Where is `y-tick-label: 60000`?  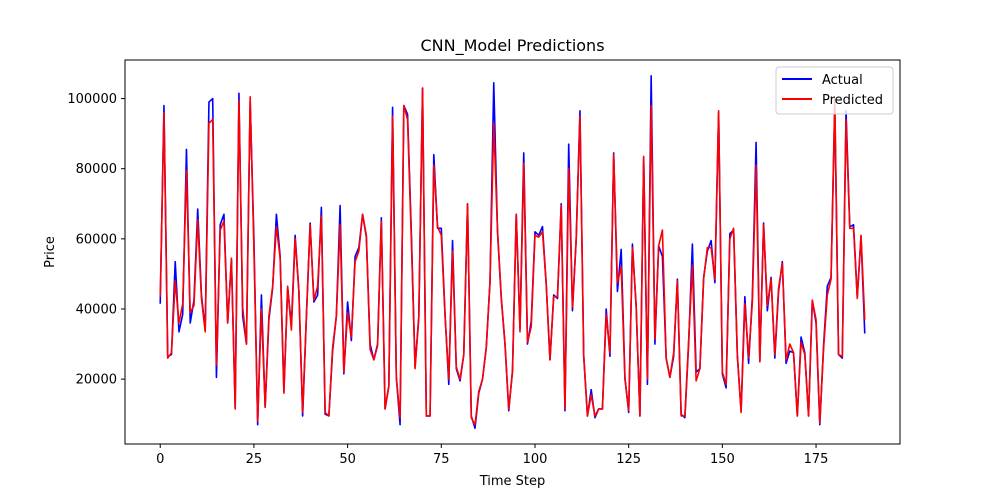 y-tick-label: 60000 is located at coordinates (96, 239).